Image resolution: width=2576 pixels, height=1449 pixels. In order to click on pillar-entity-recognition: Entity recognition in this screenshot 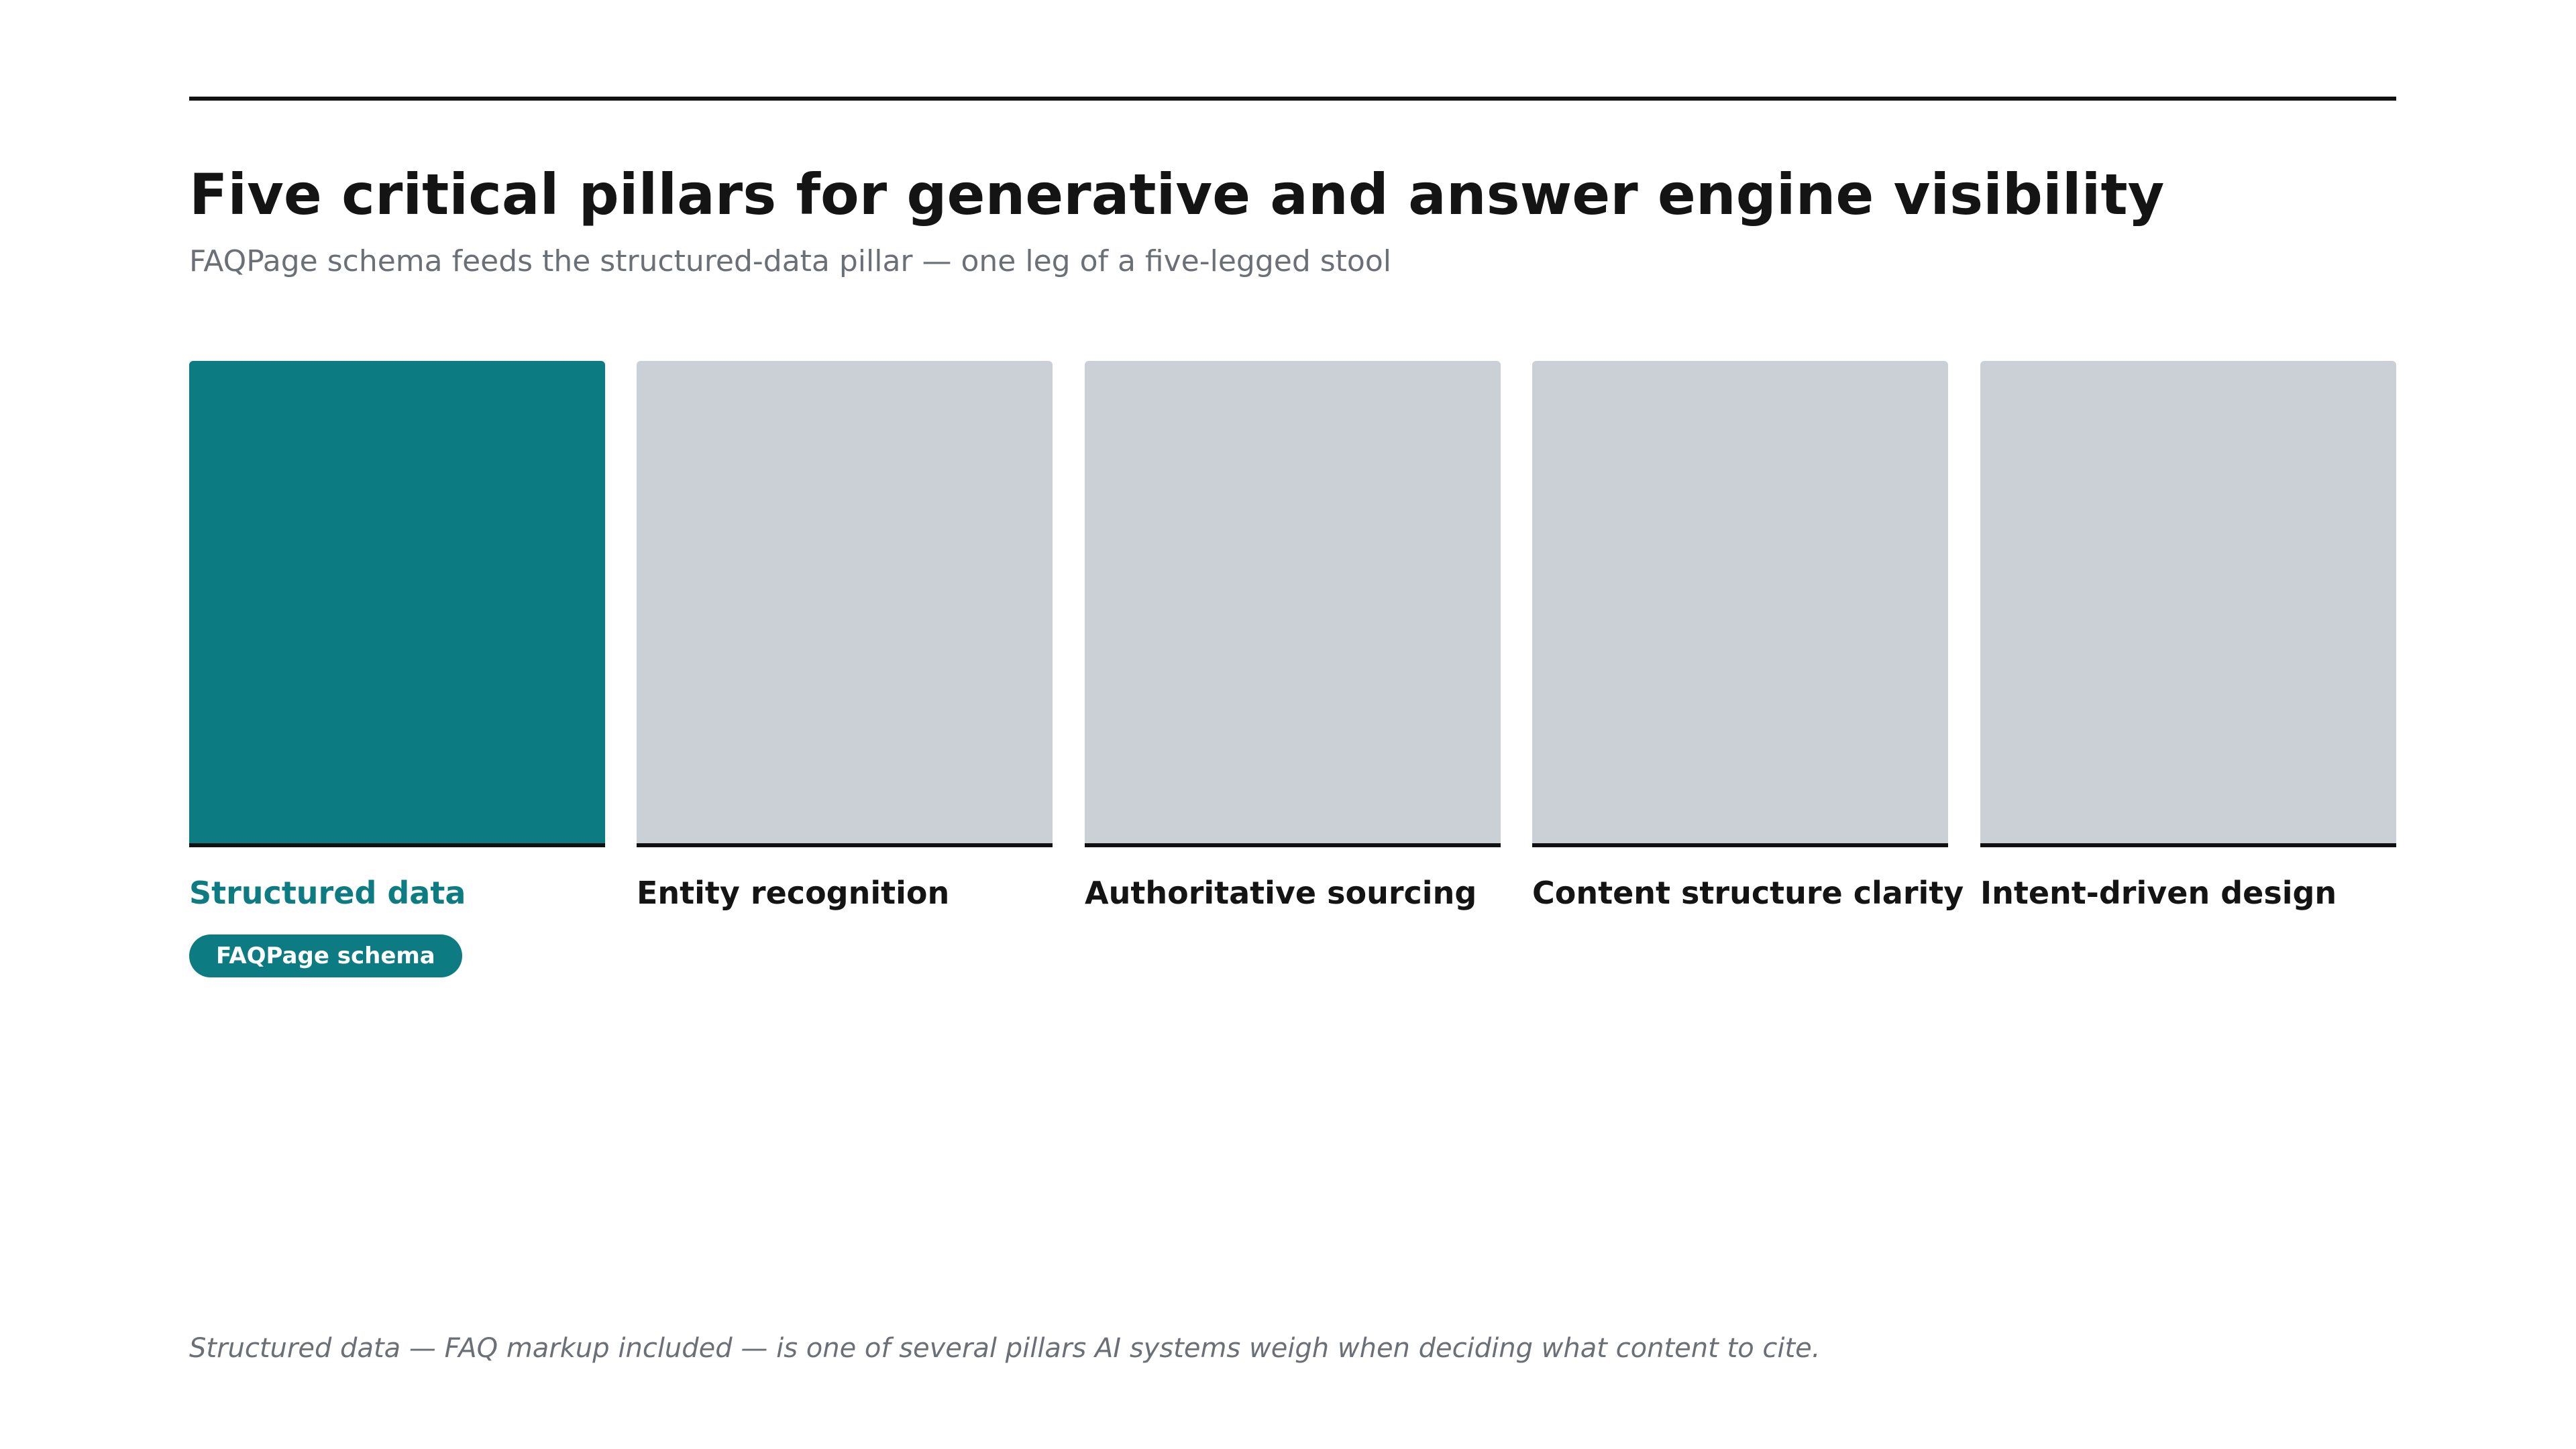, I will do `click(845, 636)`.